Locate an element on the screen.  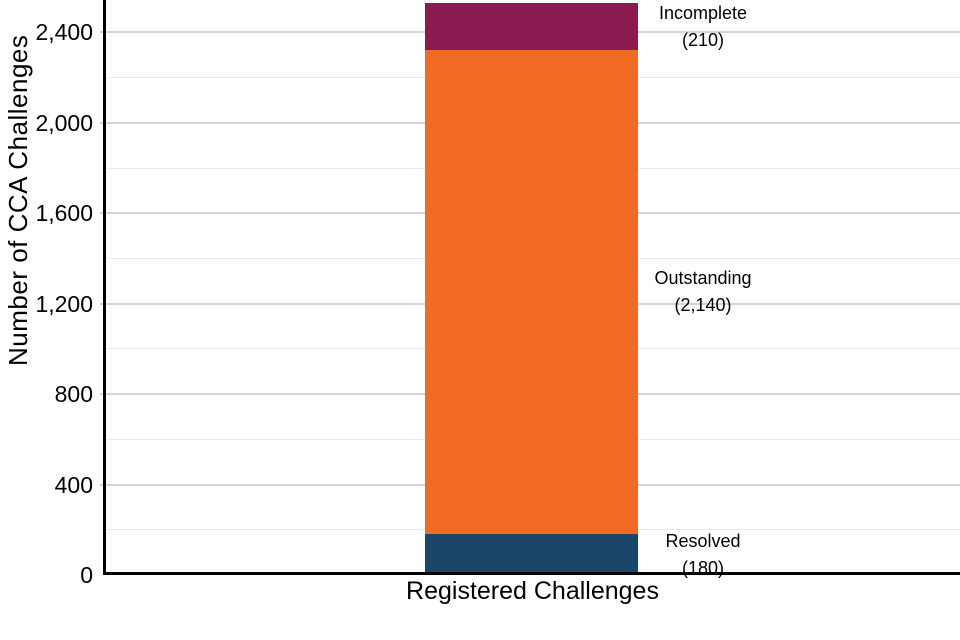
segment-label-incomplete: Incomplete (210) is located at coordinates (703, 27).